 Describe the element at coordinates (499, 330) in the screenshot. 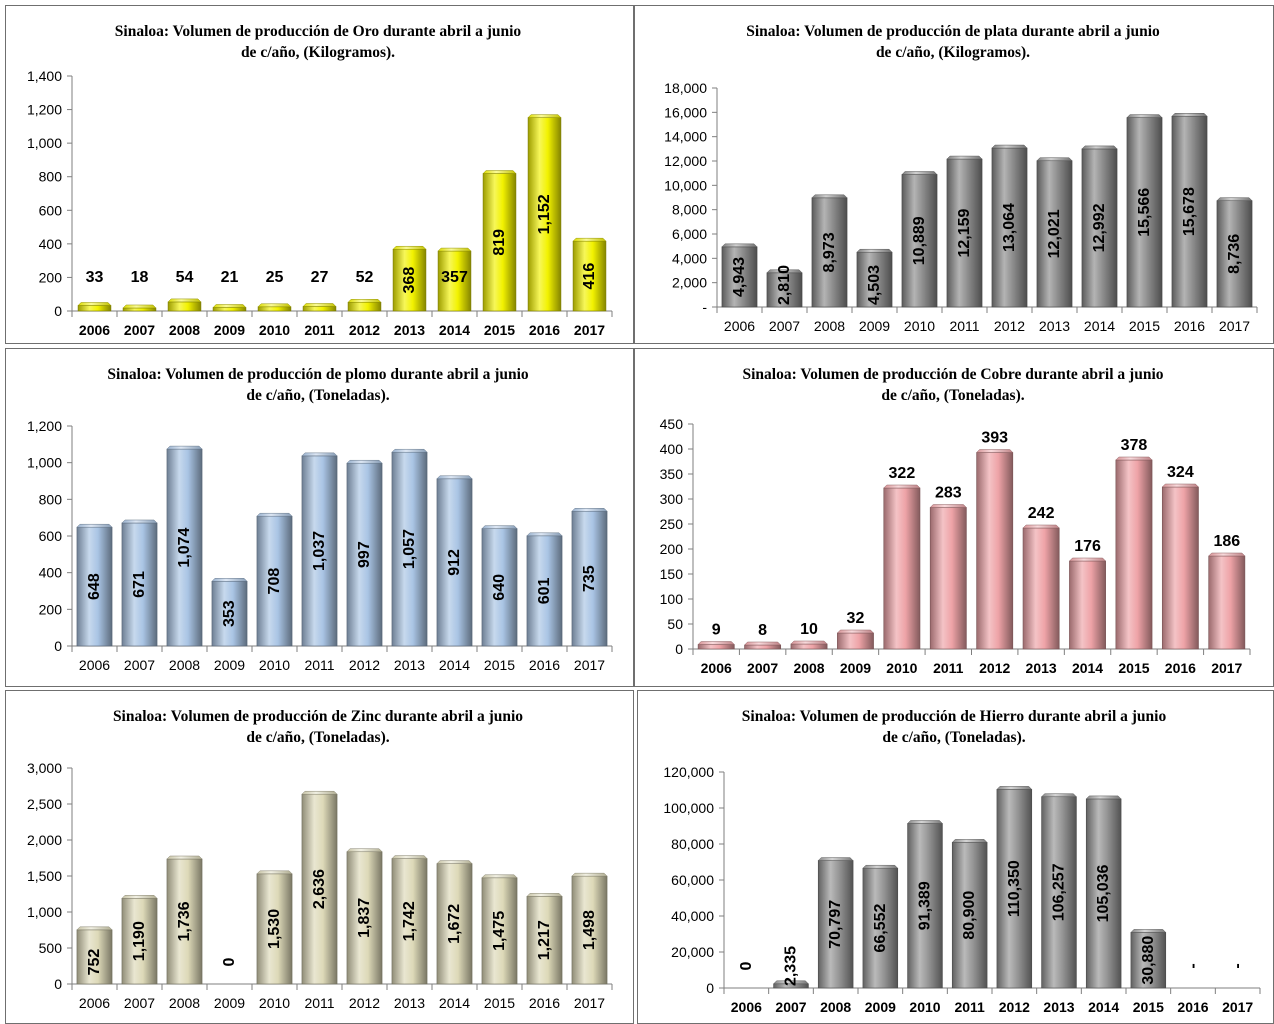

I see `oro-x-tick-label: 2015` at that location.